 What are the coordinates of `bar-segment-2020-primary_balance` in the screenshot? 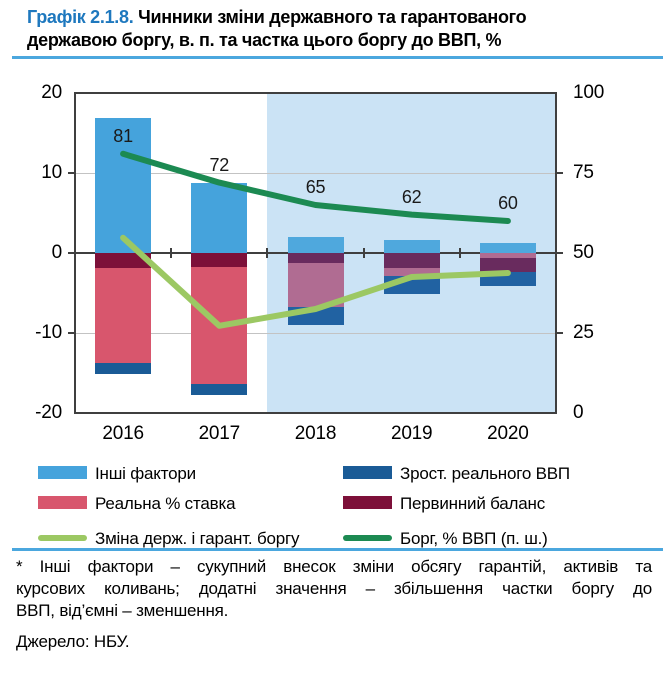 It's located at (507, 265).